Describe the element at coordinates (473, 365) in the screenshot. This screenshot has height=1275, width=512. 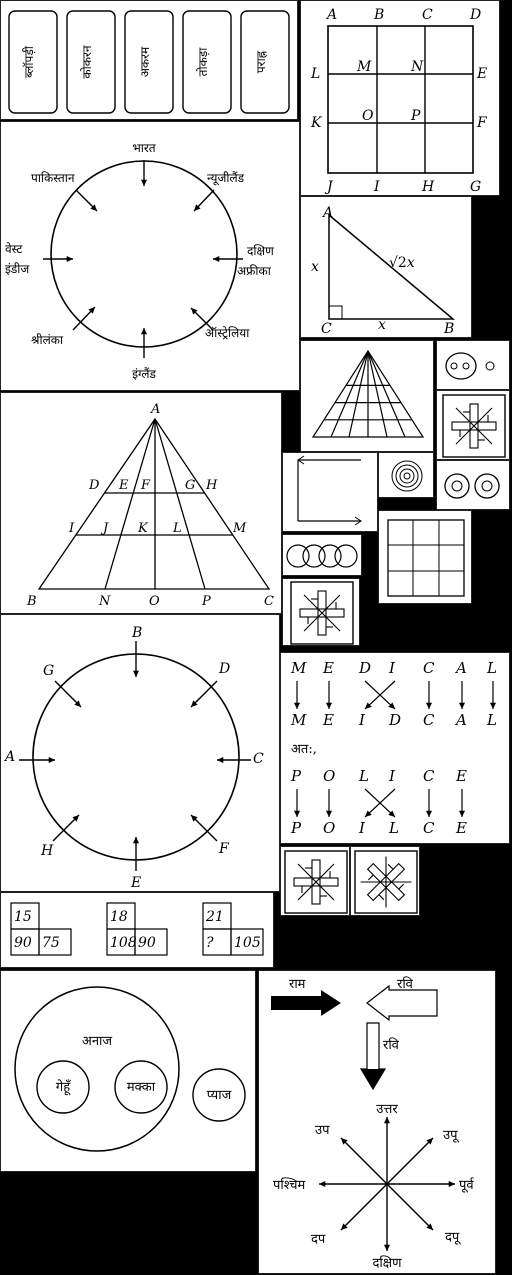
I see `figure-circles-panel` at that location.